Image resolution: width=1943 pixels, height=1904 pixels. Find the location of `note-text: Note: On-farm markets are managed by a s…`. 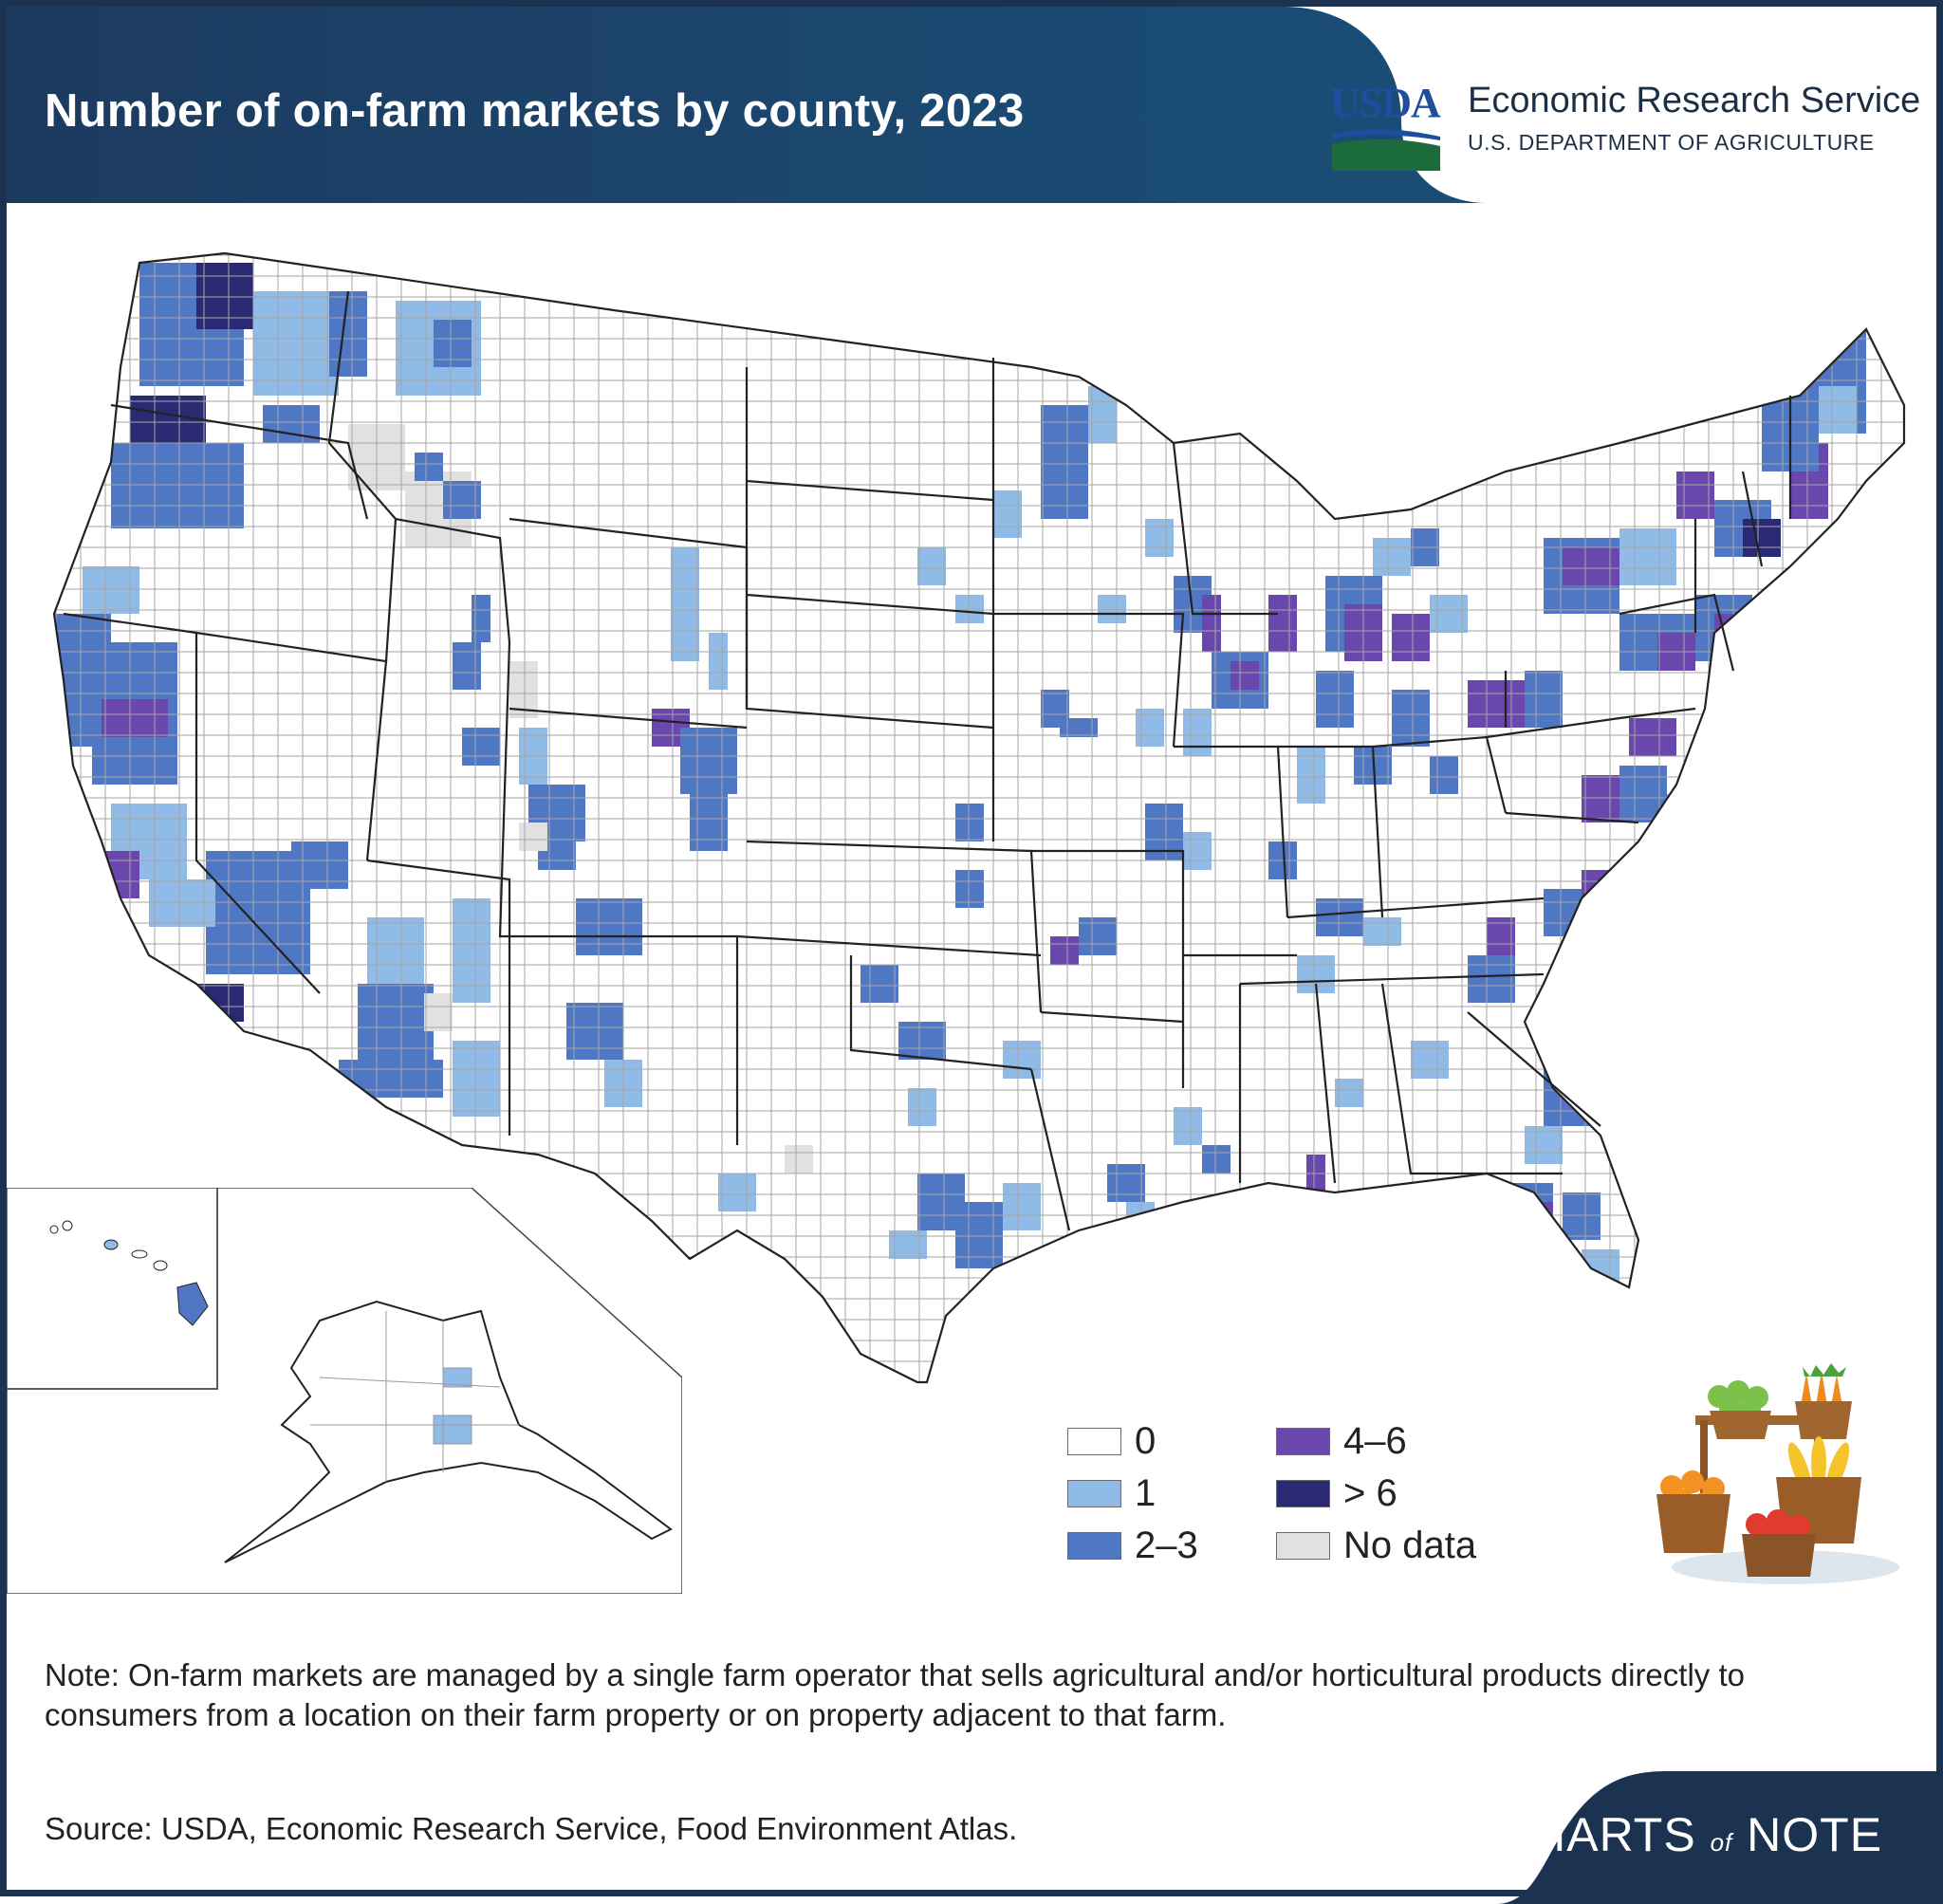

note-text: Note: On-farm markets are managed by a s… is located at coordinates (895, 1694).